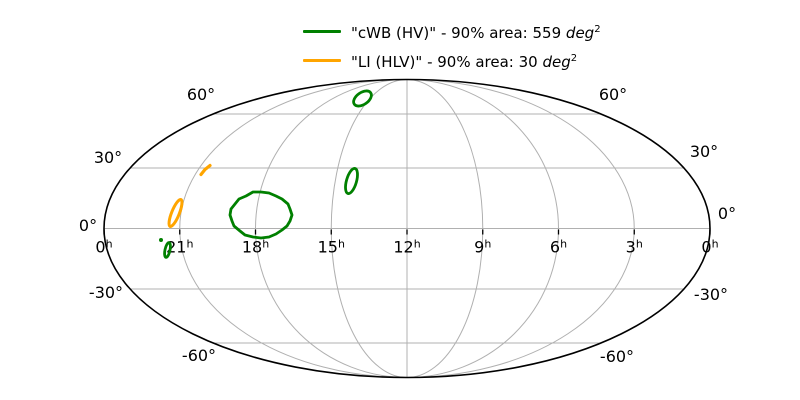  What do you see at coordinates (556, 61) in the screenshot?
I see `legend-label-li-unit: deg` at bounding box center [556, 61].